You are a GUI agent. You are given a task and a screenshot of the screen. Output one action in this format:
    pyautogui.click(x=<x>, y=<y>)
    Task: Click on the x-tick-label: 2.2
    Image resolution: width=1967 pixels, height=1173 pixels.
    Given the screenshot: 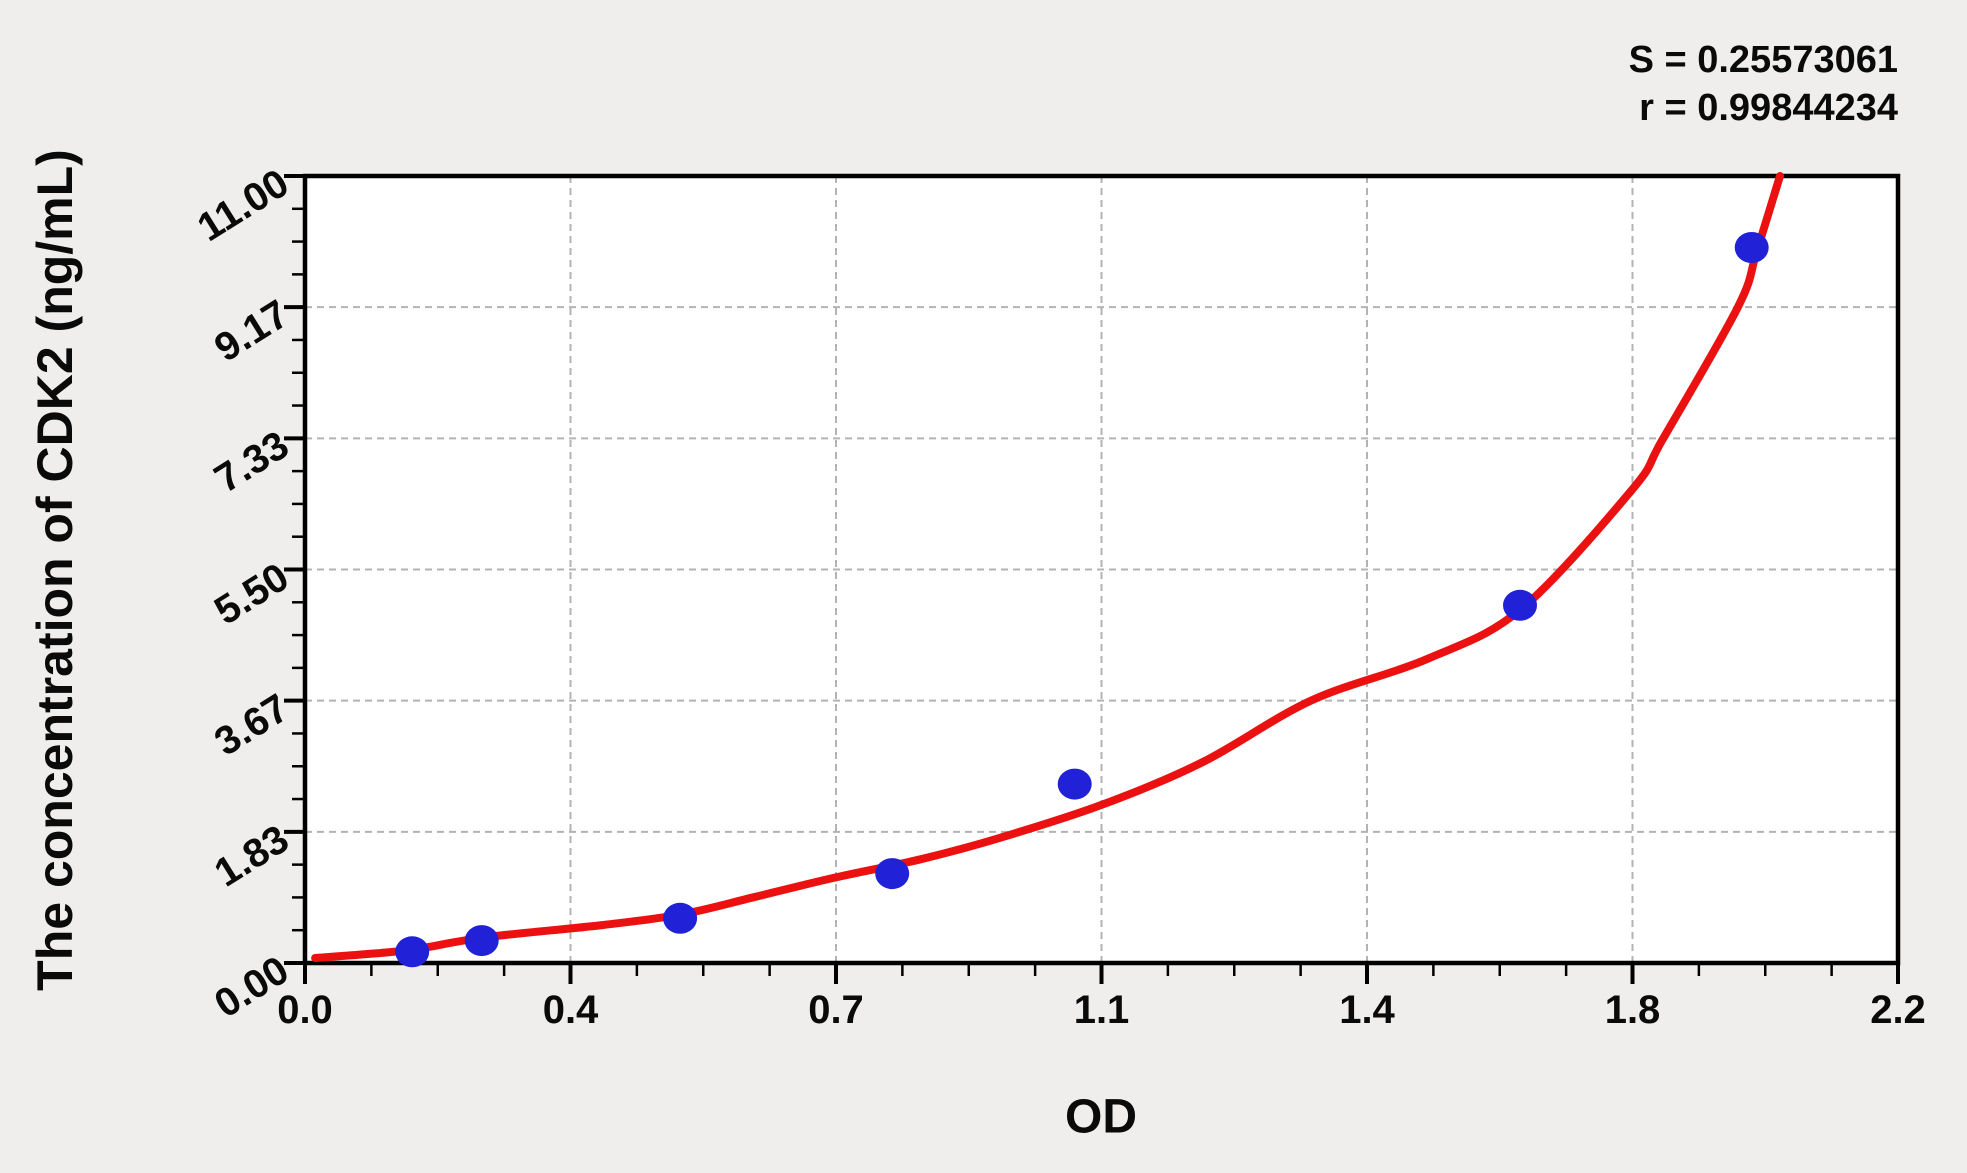 What is the action you would take?
    pyautogui.click(x=1898, y=1010)
    